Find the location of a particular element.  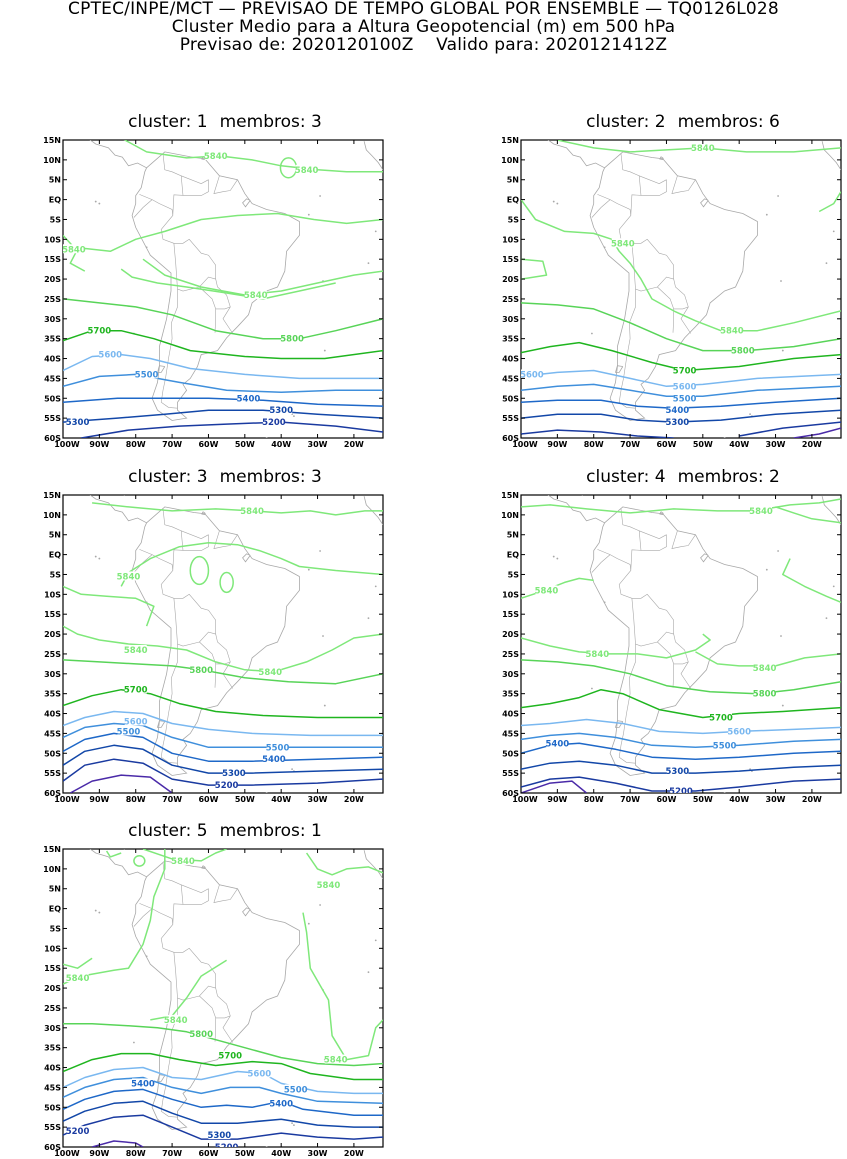

contour-label: 5600 is located at coordinates (260, 1074).